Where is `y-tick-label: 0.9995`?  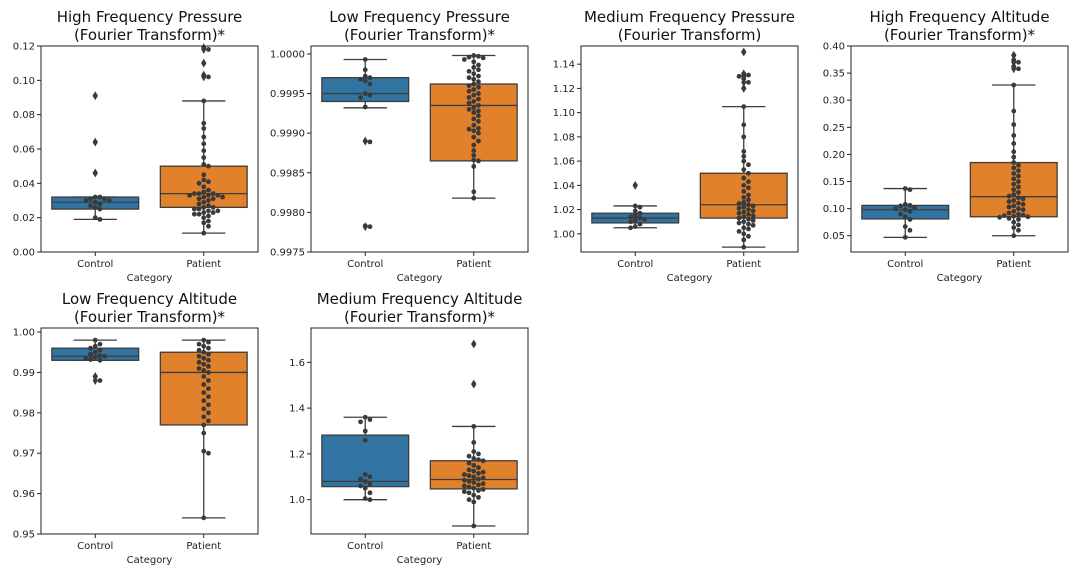 y-tick-label: 0.9995 is located at coordinates (287, 94).